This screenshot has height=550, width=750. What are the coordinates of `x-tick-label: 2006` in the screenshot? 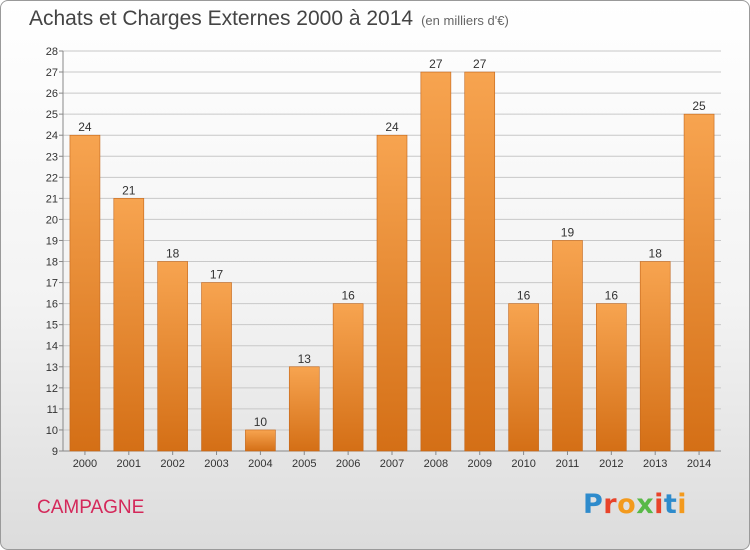 It's located at (348, 464).